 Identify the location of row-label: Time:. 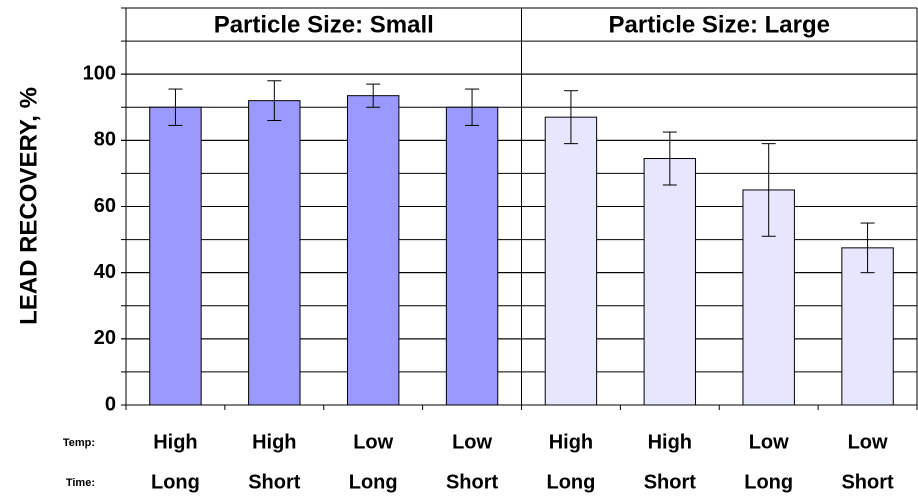
(80, 483).